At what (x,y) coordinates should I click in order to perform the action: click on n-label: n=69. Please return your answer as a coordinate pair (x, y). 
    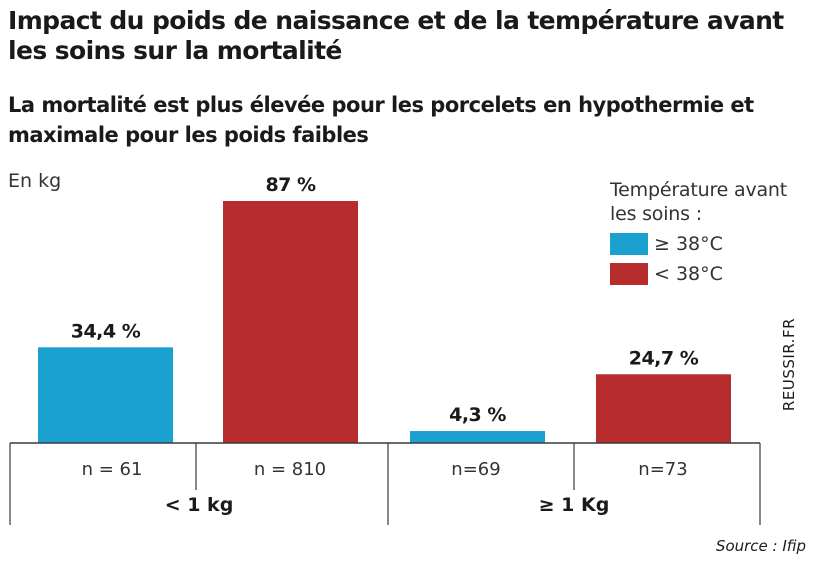
    Looking at the image, I should click on (475, 469).